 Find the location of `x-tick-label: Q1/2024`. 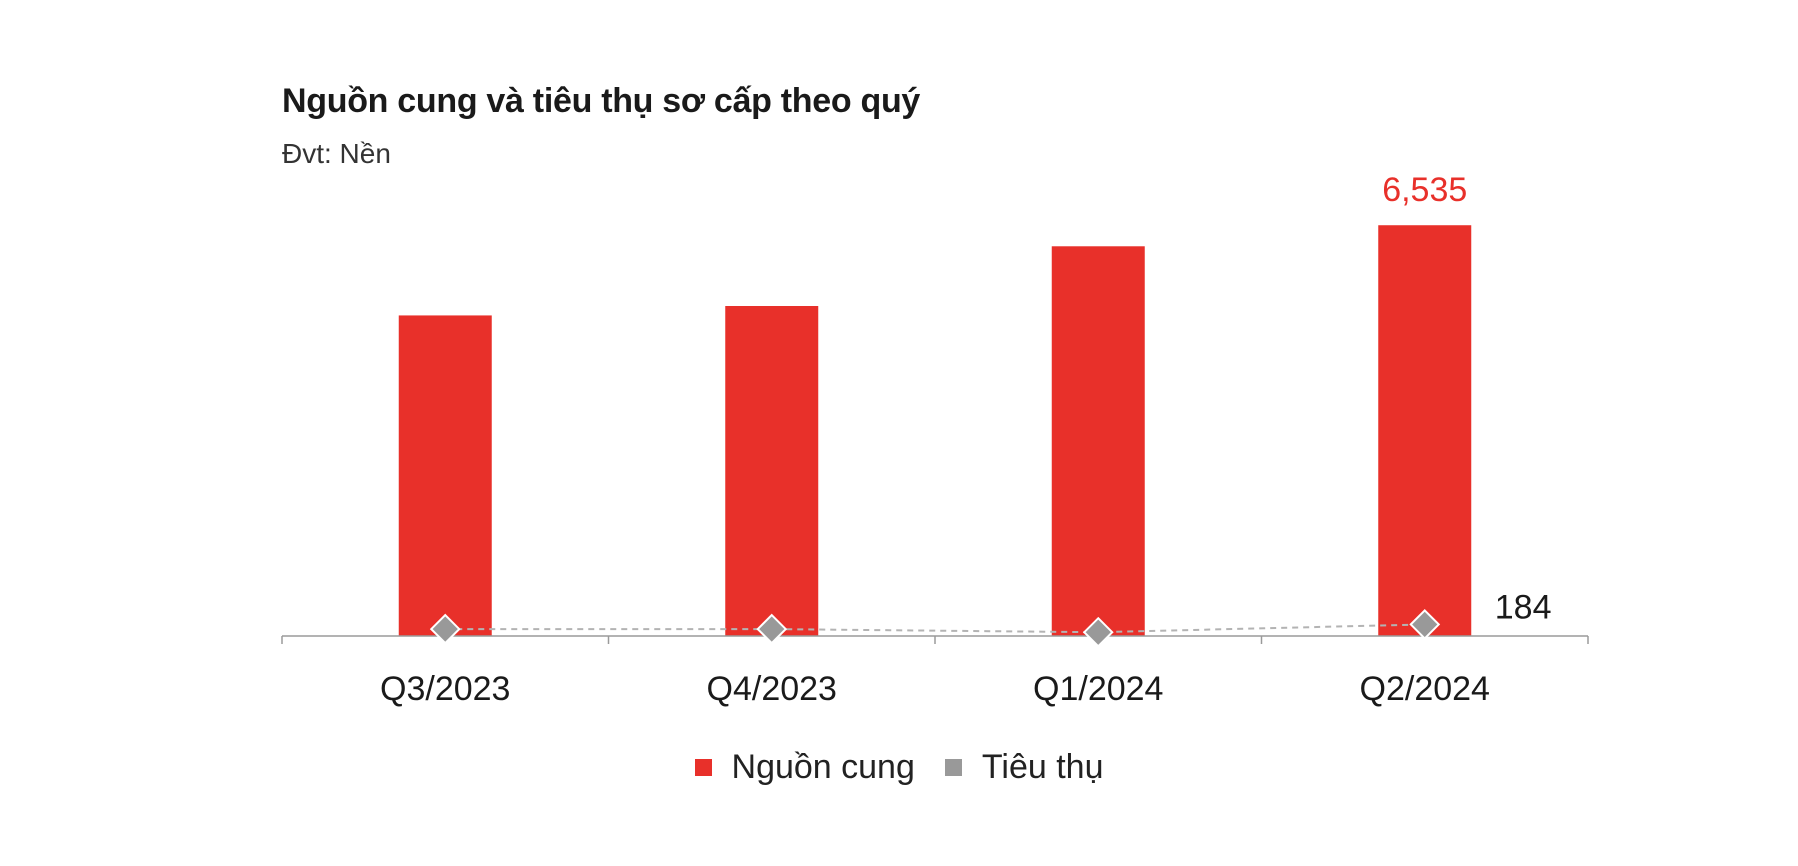

x-tick-label: Q1/2024 is located at coordinates (1098, 689).